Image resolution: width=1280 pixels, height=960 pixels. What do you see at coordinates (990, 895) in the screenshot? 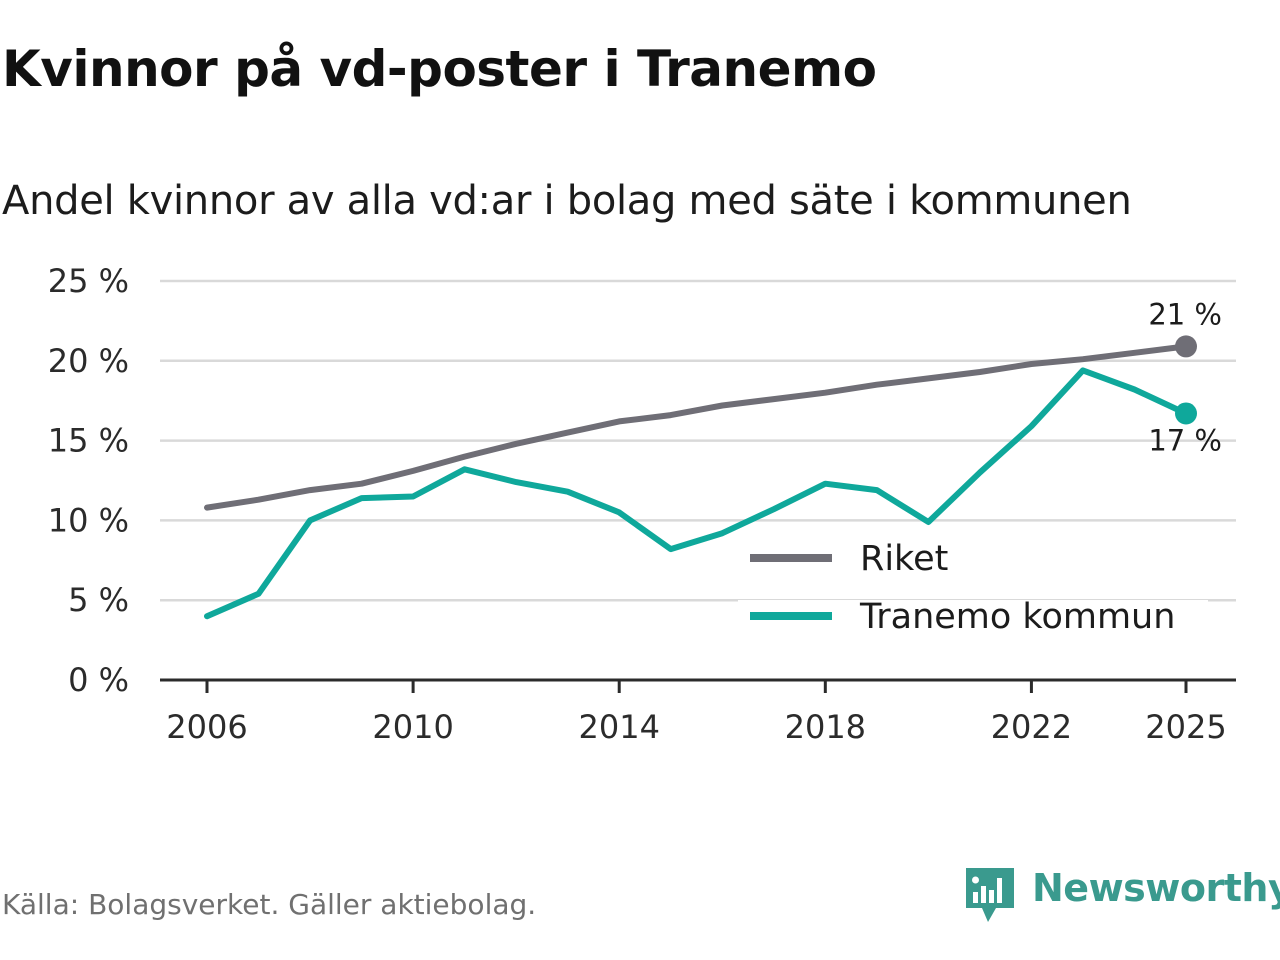
I see `newsworthy-logo-icon` at bounding box center [990, 895].